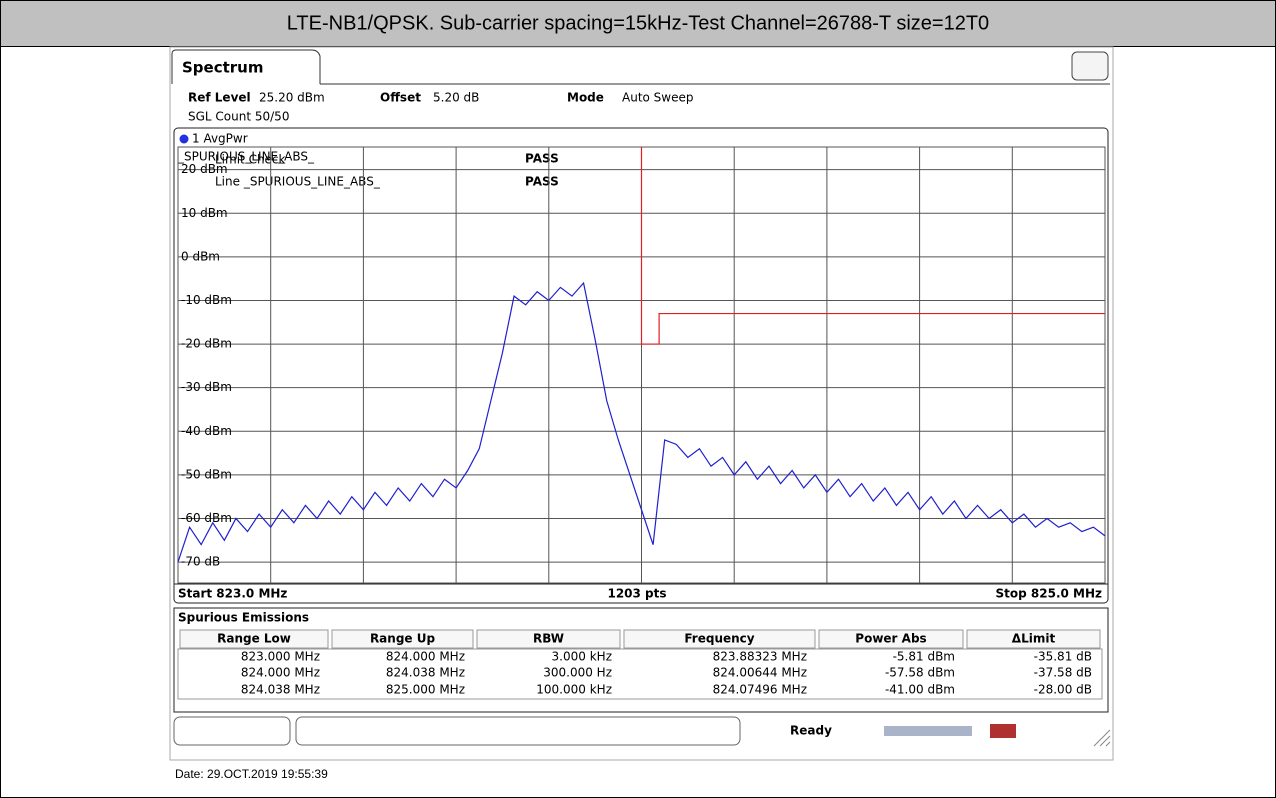 The height and width of the screenshot is (798, 1276). What do you see at coordinates (425, 690) in the screenshot?
I see `table-cell: 825.000 MHz` at bounding box center [425, 690].